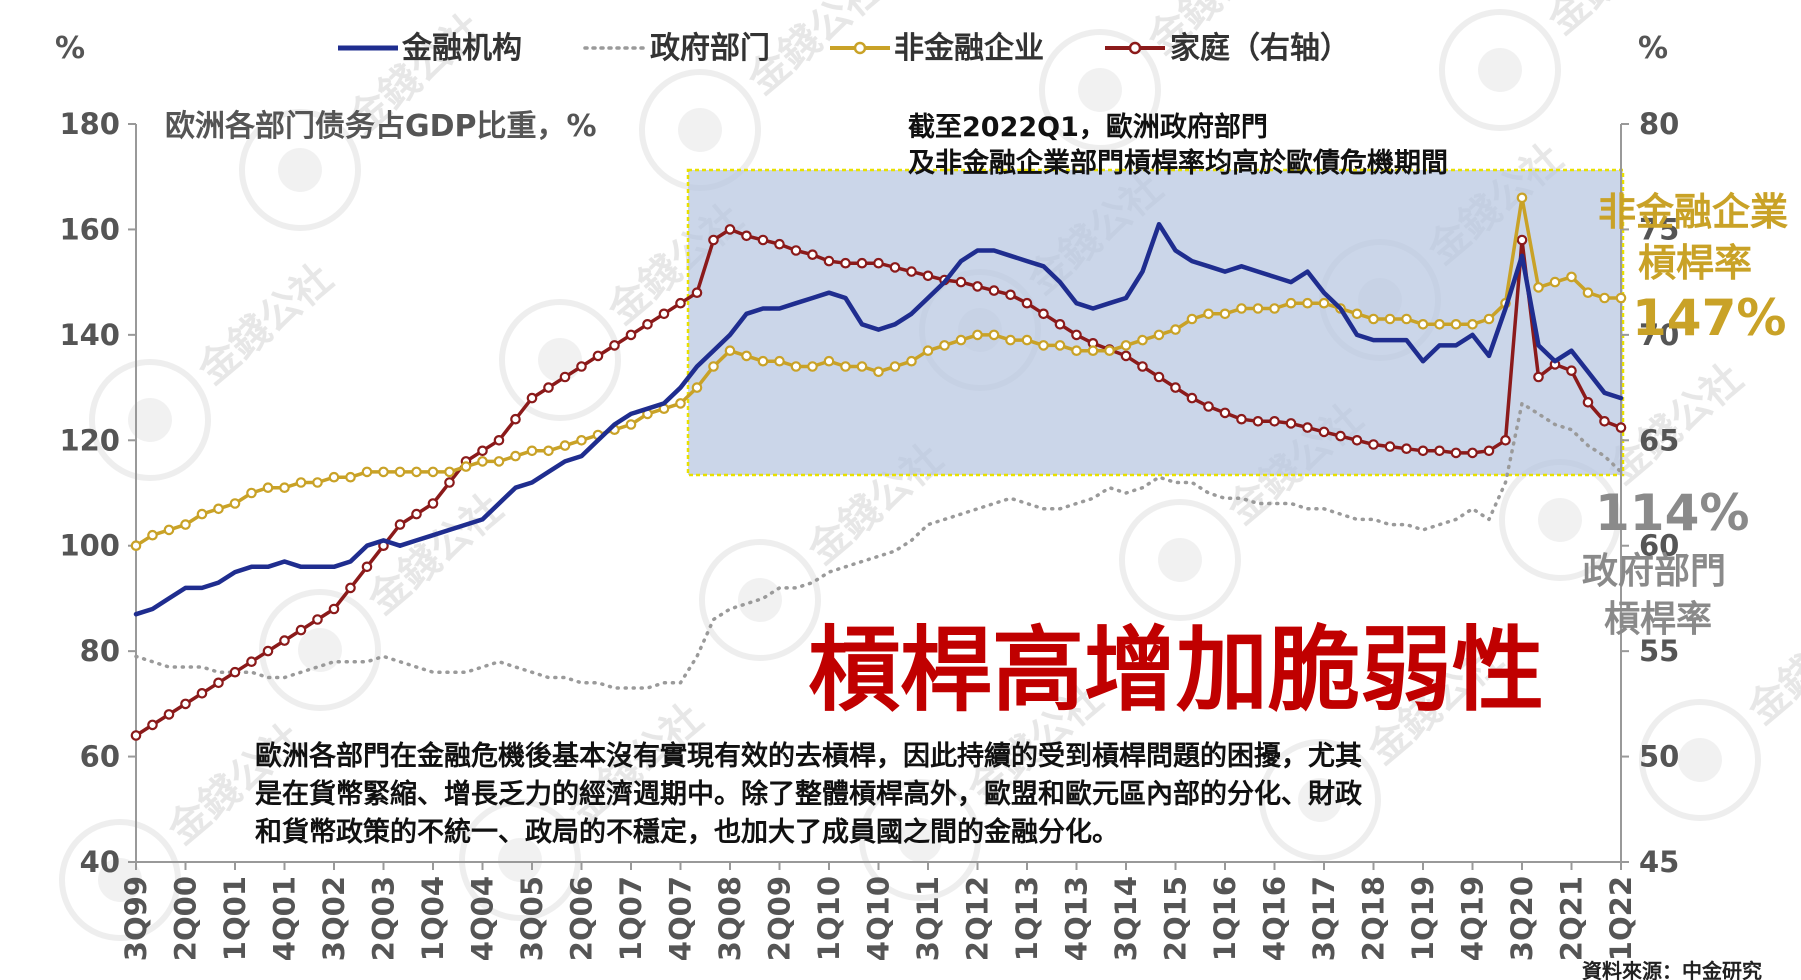  Describe the element at coordinates (89, 124) in the screenshot. I see `y-left-tick-label: 180` at that location.